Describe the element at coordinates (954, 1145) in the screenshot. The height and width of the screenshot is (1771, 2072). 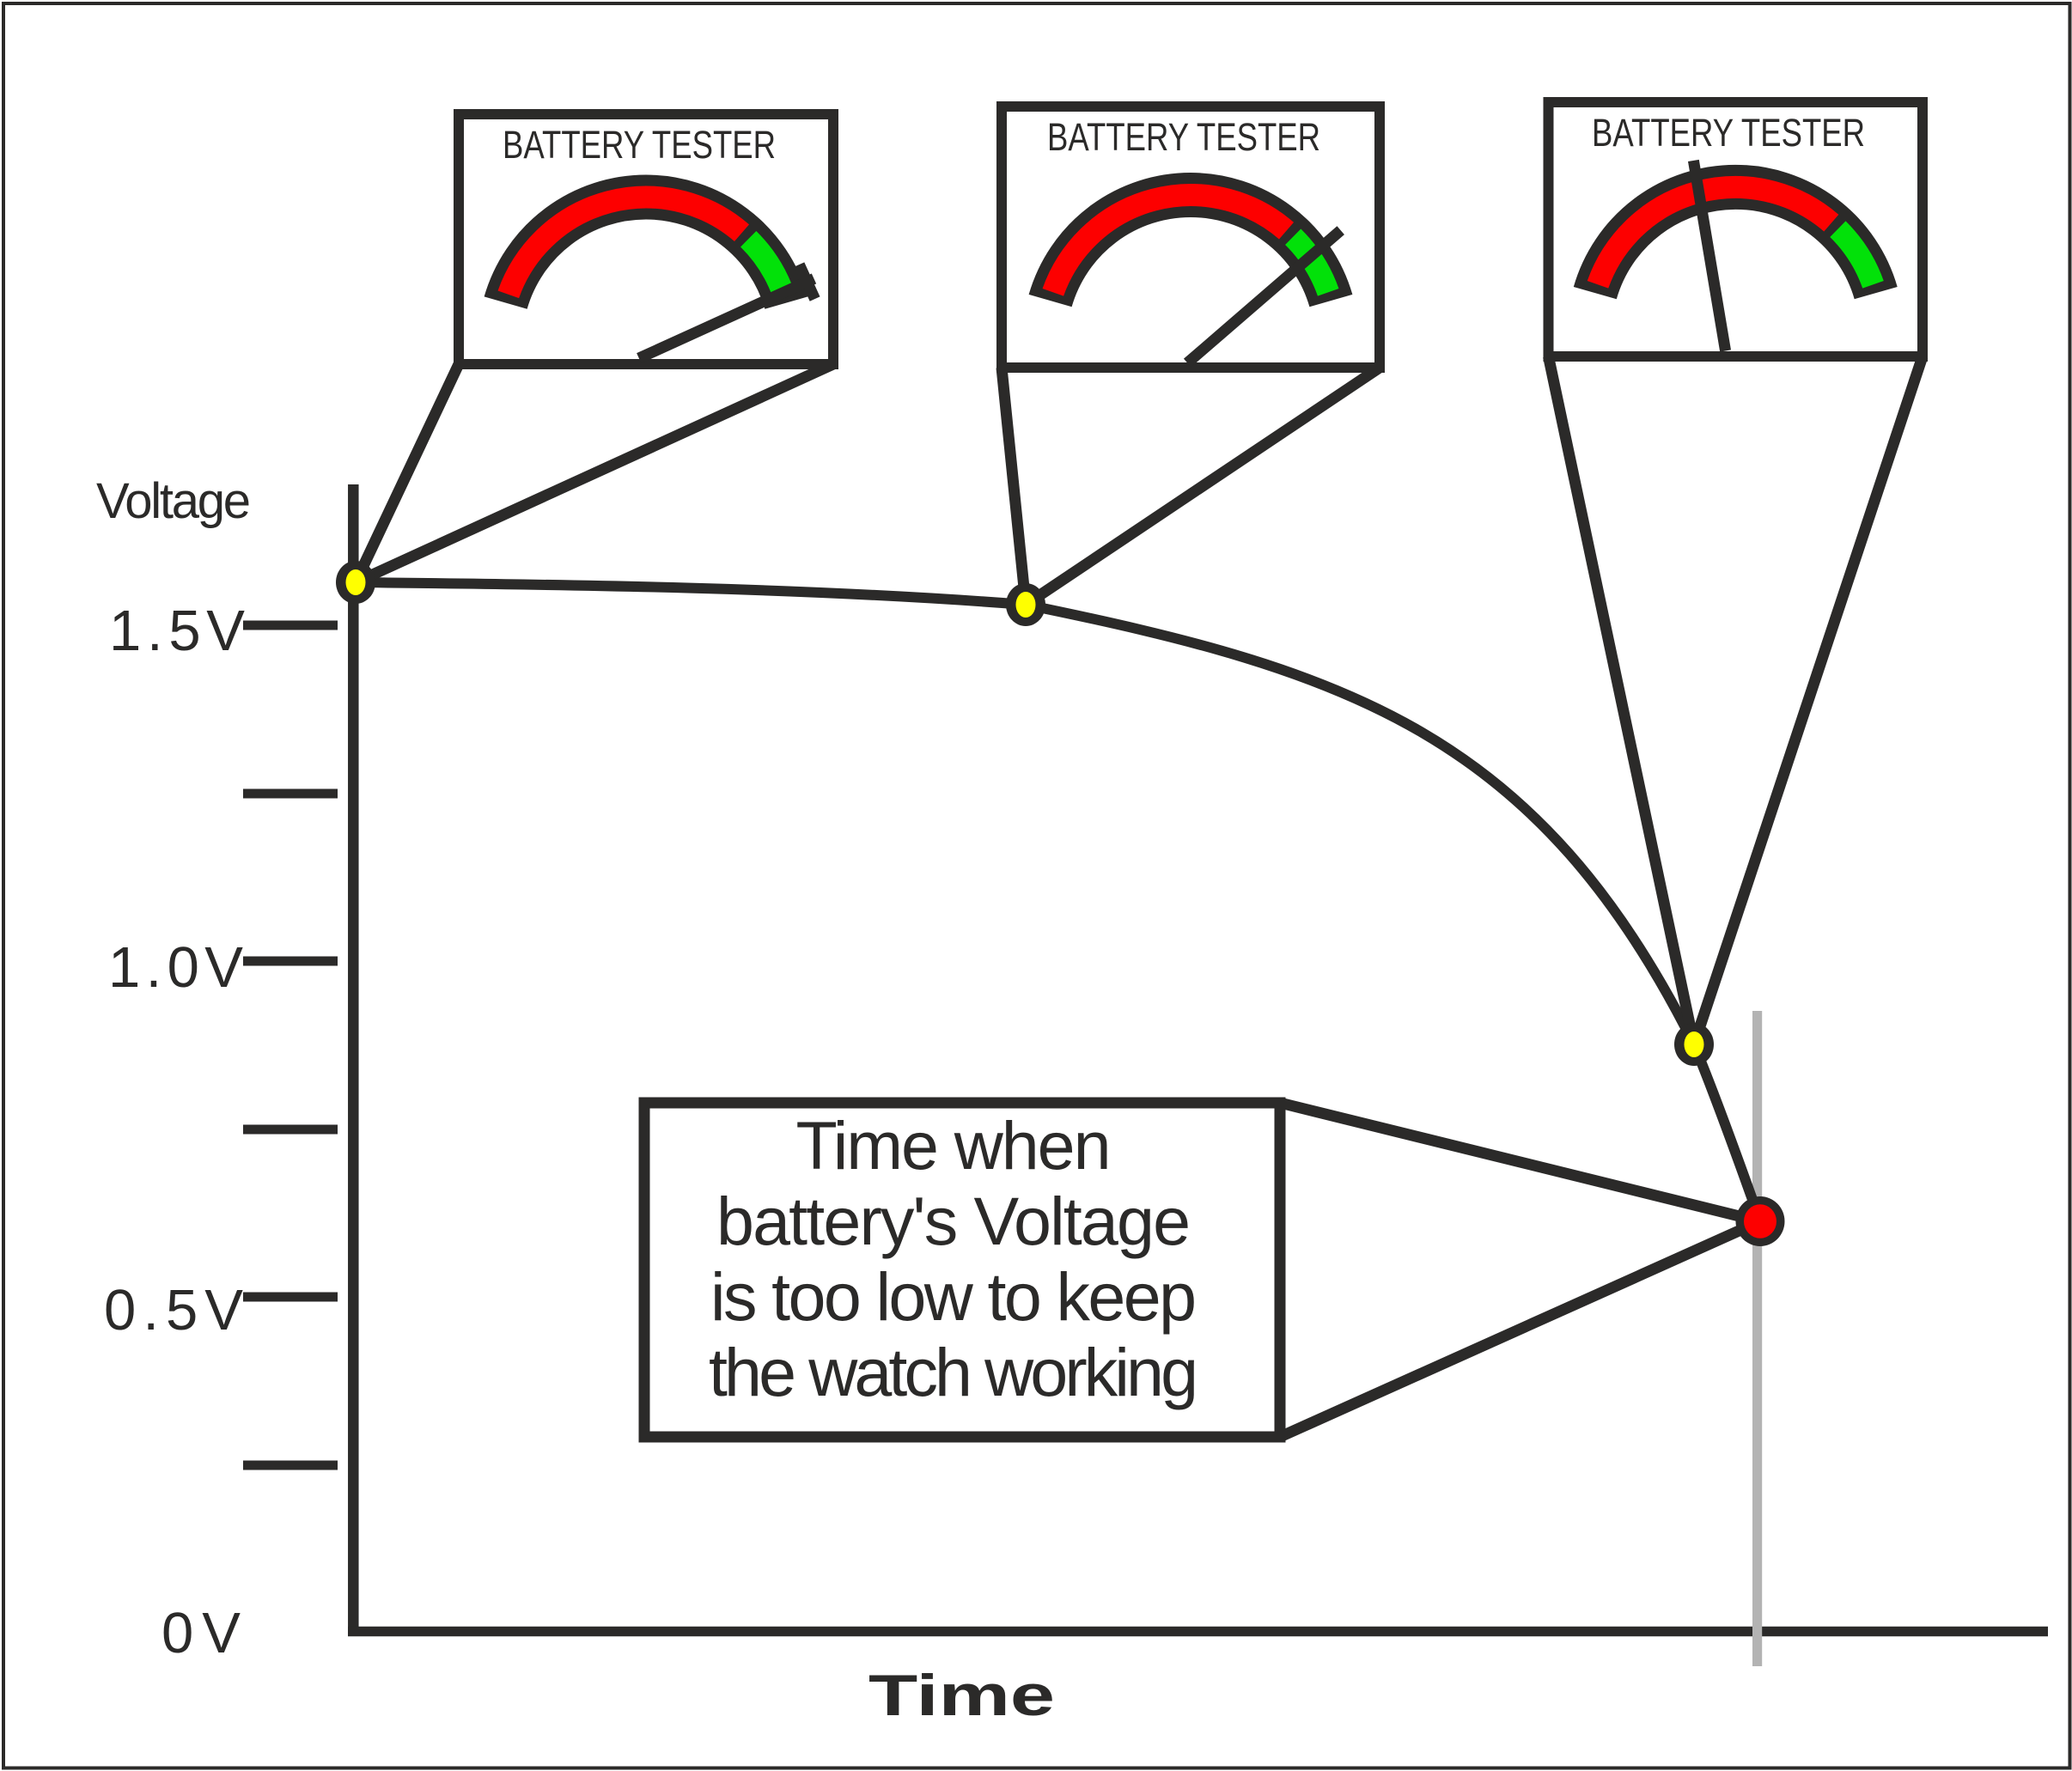
I see `svg-text: Time when` at that location.